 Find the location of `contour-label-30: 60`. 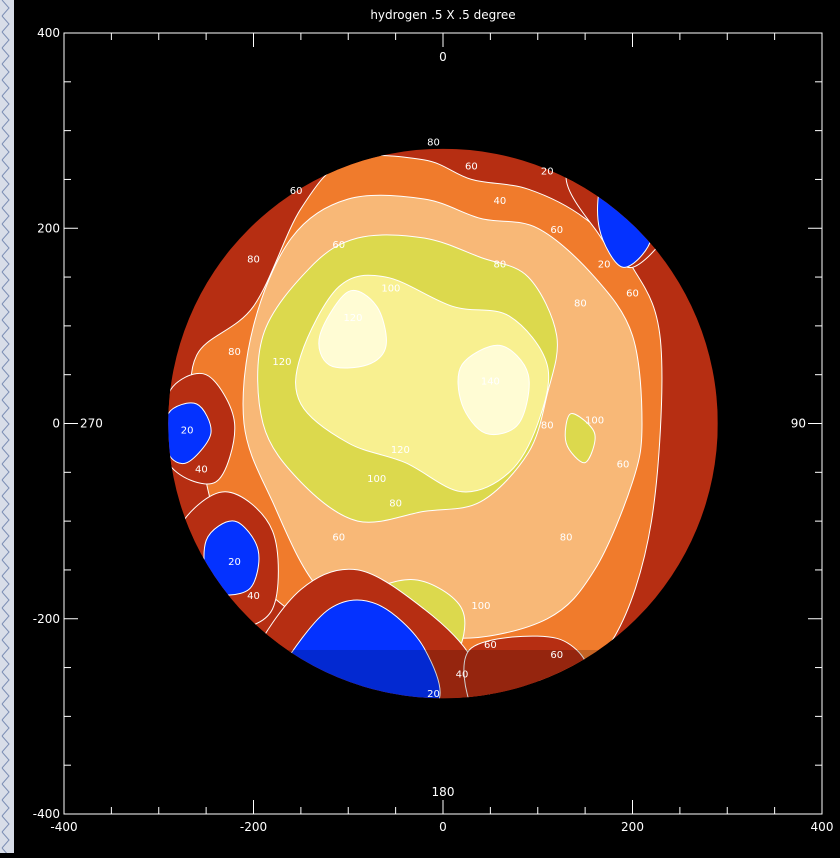

contour-label-30: 60 is located at coordinates (490, 645).